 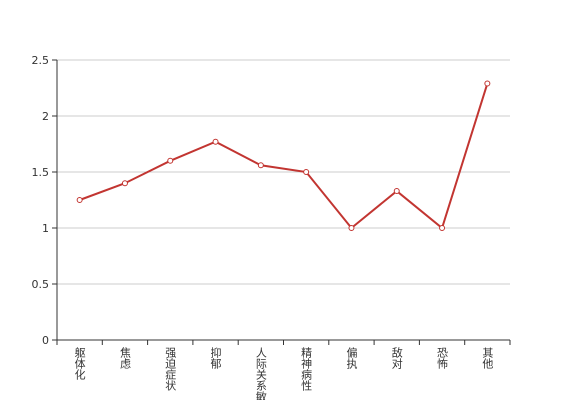 What do you see at coordinates (45, 340) in the screenshot?
I see `y-tick-label: 0` at bounding box center [45, 340].